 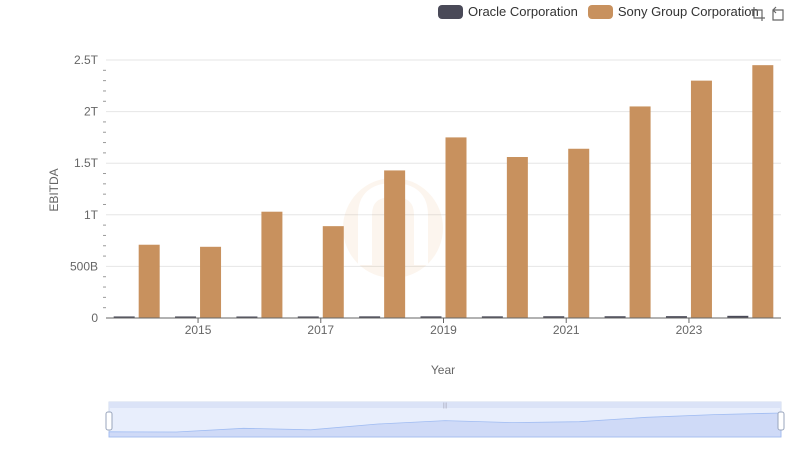 What do you see at coordinates (738, 316) in the screenshot?
I see `bar-oracle-2024` at bounding box center [738, 316].